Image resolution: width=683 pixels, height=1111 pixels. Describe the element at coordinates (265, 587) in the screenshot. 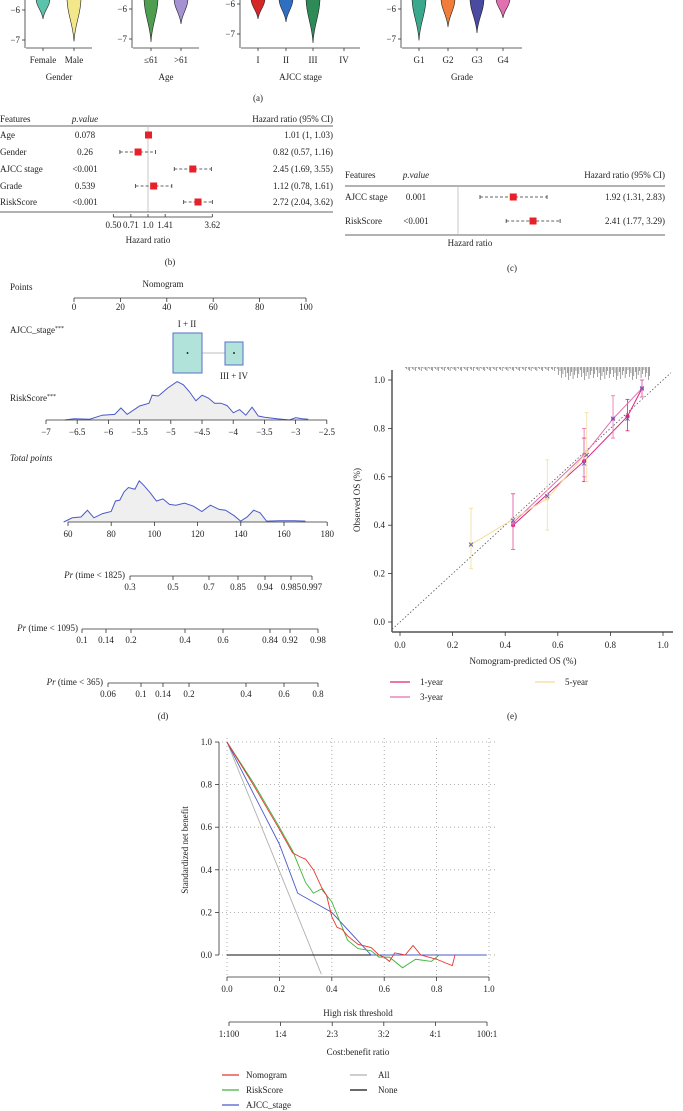

I see `probability-tick-label: 0.94` at that location.